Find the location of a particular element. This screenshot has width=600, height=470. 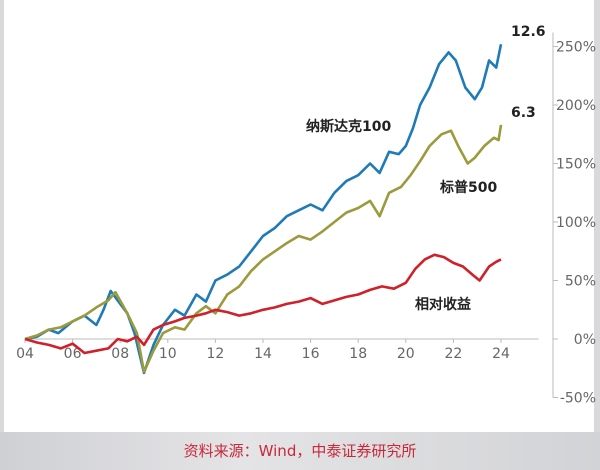

x-tick-label: 12 is located at coordinates (215, 354).